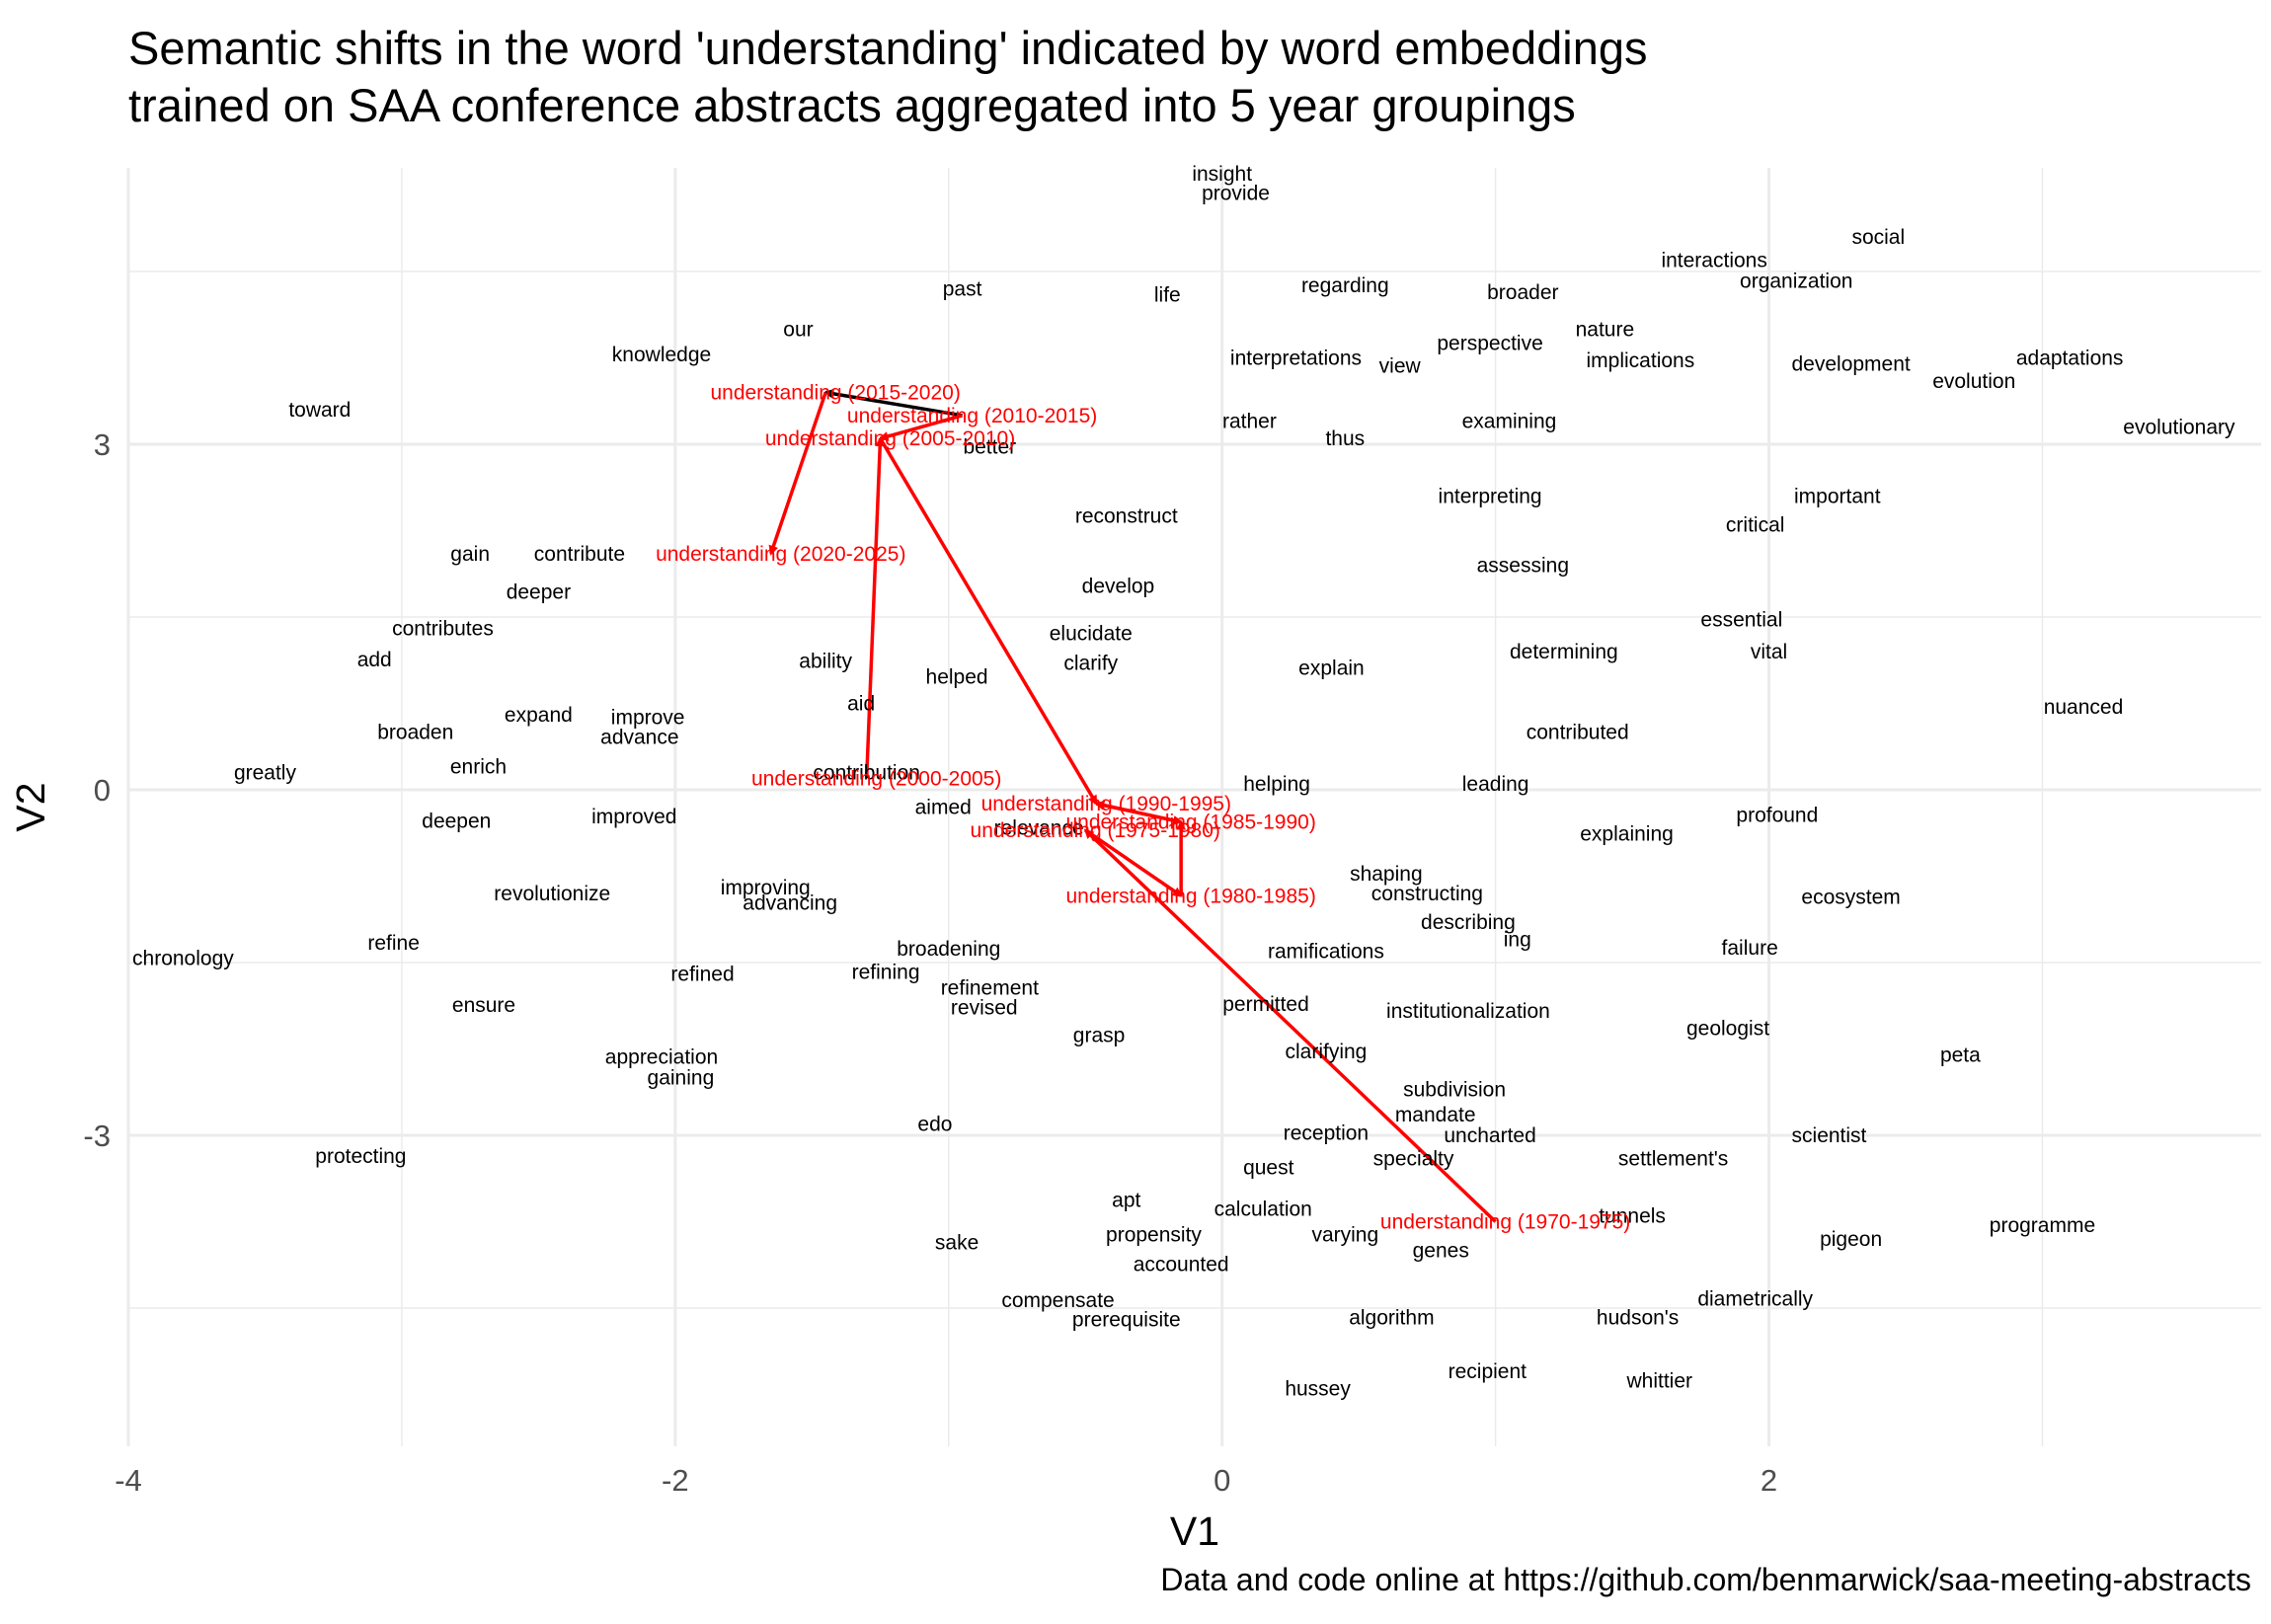  I want to click on word-label: rather, so click(1249, 422).